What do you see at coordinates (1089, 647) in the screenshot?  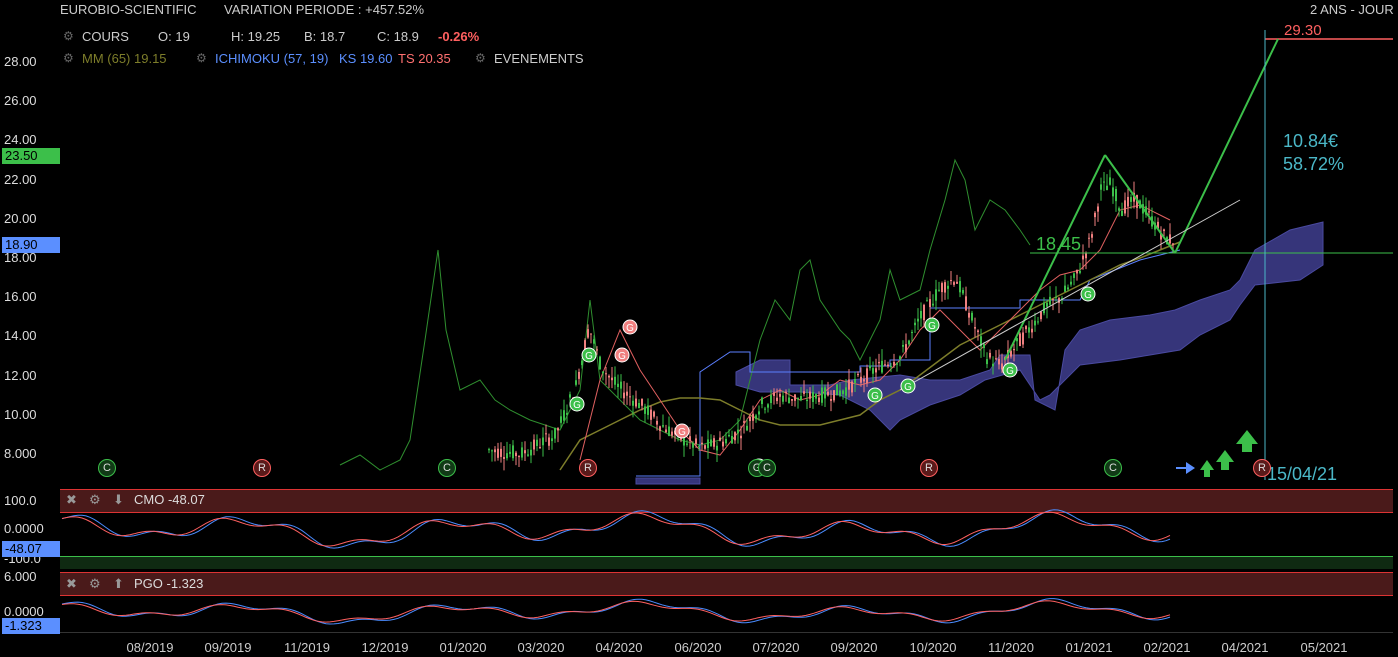 I see `x-tick: 01/2021` at bounding box center [1089, 647].